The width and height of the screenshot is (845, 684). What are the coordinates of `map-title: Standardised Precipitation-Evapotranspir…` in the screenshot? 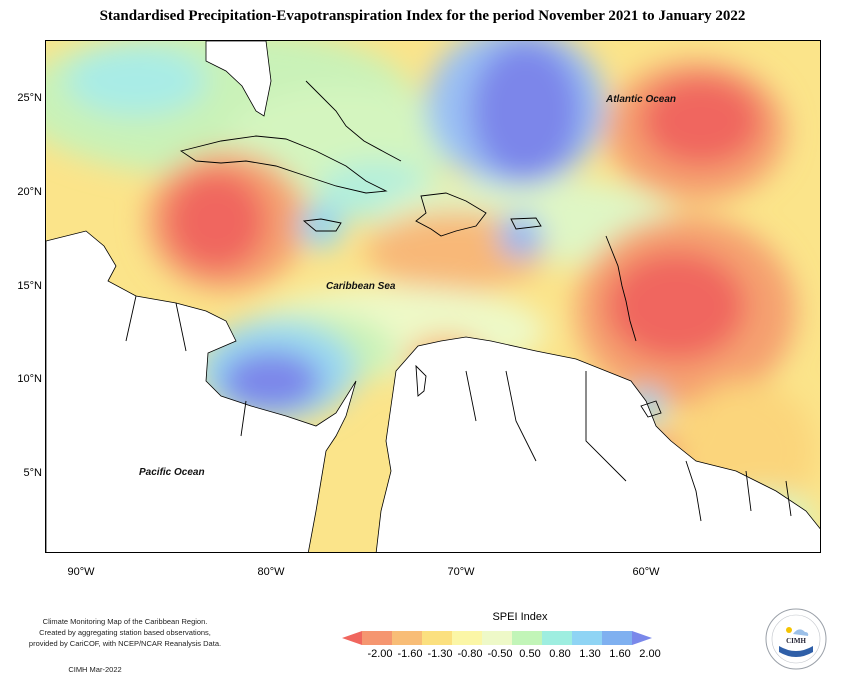 It's located at (422, 16).